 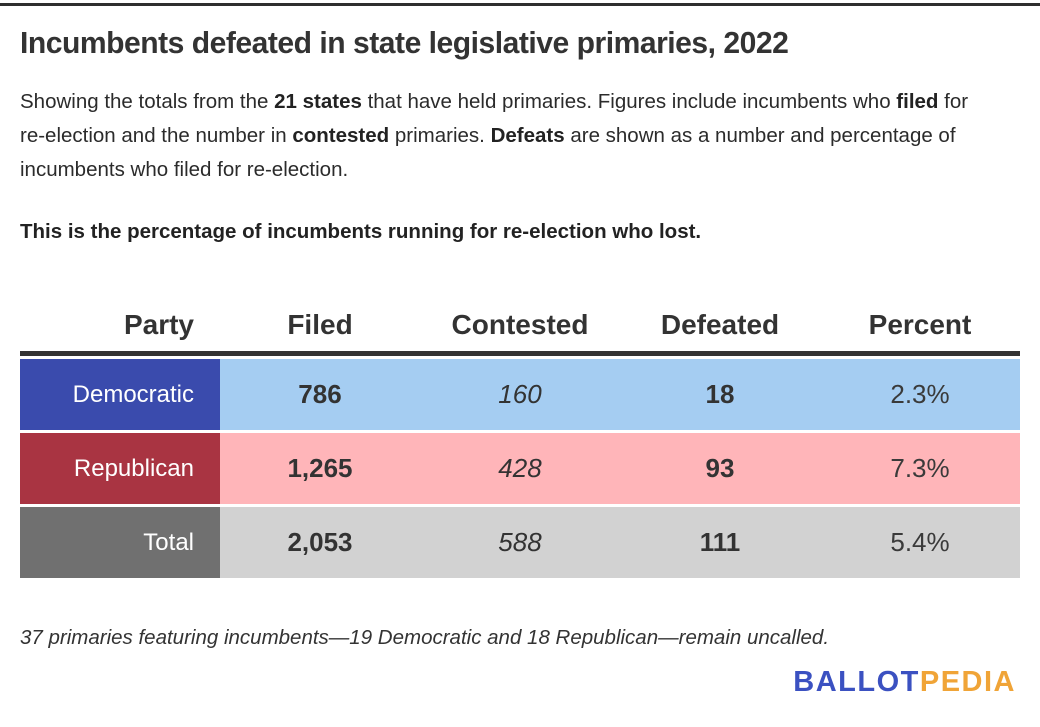 I want to click on party-label-republican: Republican, so click(x=120, y=469).